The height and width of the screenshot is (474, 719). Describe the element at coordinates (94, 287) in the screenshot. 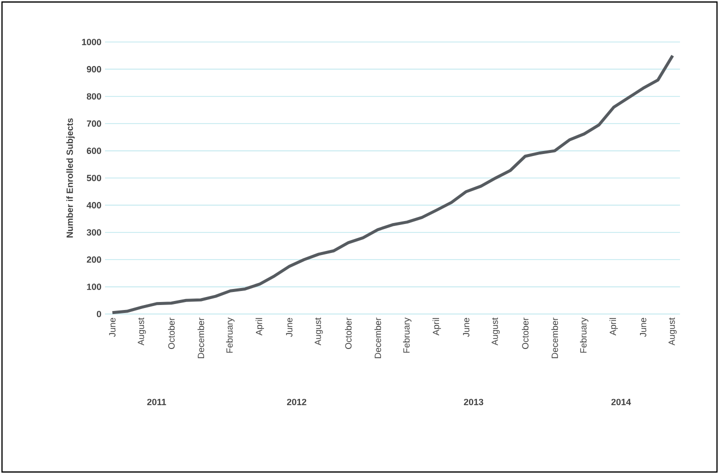

I see `y-tick-label: 100` at that location.